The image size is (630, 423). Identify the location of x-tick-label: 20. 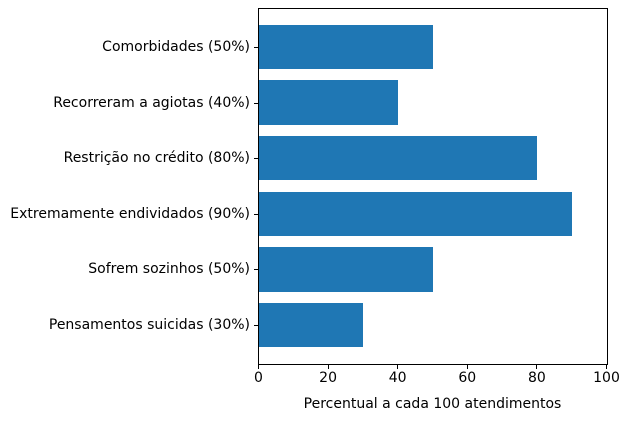
(328, 378).